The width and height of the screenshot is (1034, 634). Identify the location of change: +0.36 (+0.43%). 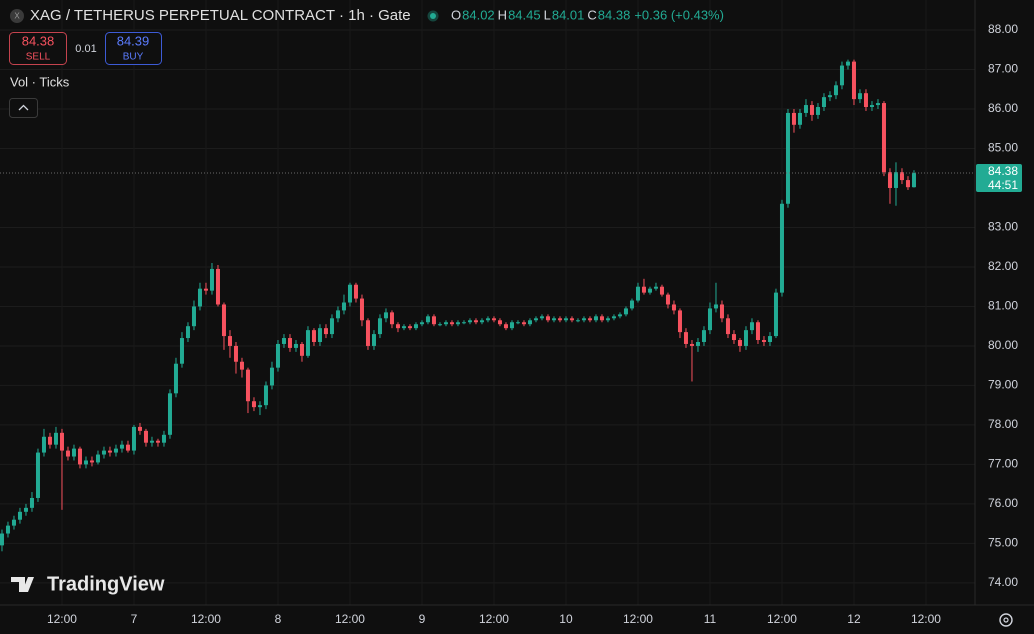
(679, 14).